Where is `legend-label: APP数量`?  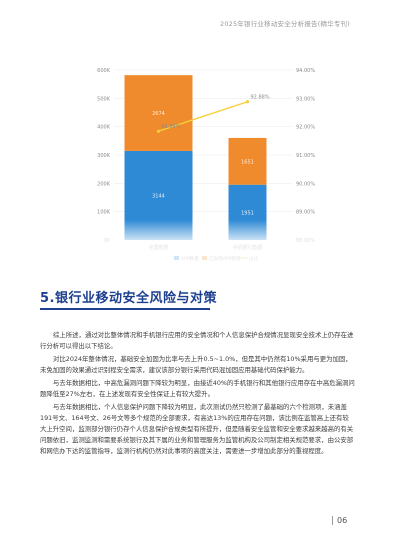 legend-label: APP数量 is located at coordinates (190, 258).